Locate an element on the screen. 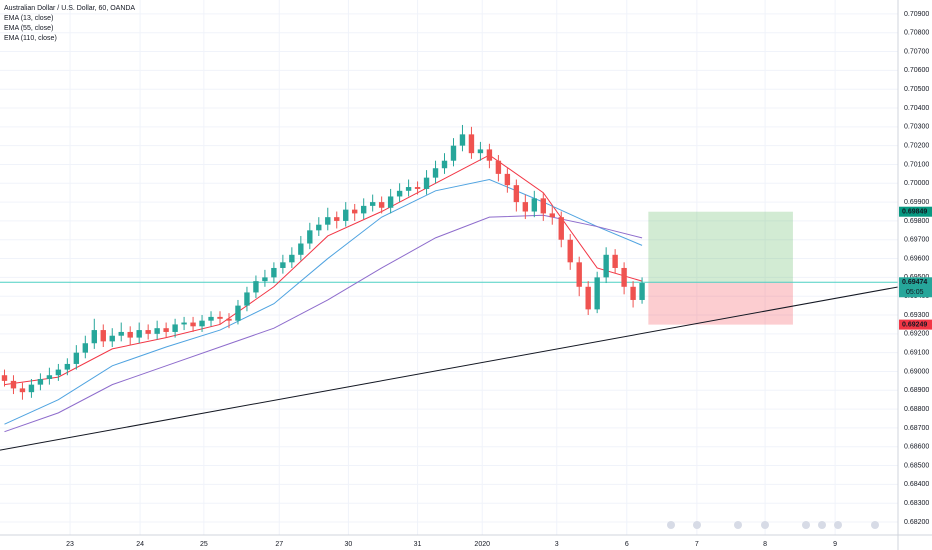 This screenshot has width=932, height=550. indicator-label: EMA (55, close) is located at coordinates (28, 28).